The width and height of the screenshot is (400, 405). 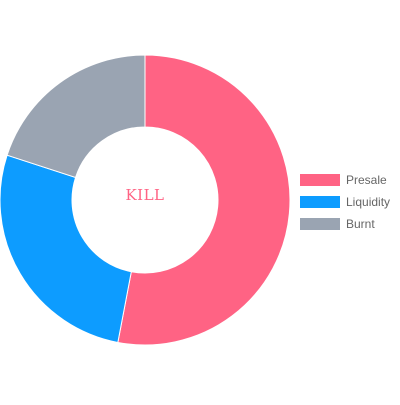 I want to click on legend-swatch-liquidity, so click(x=320, y=202).